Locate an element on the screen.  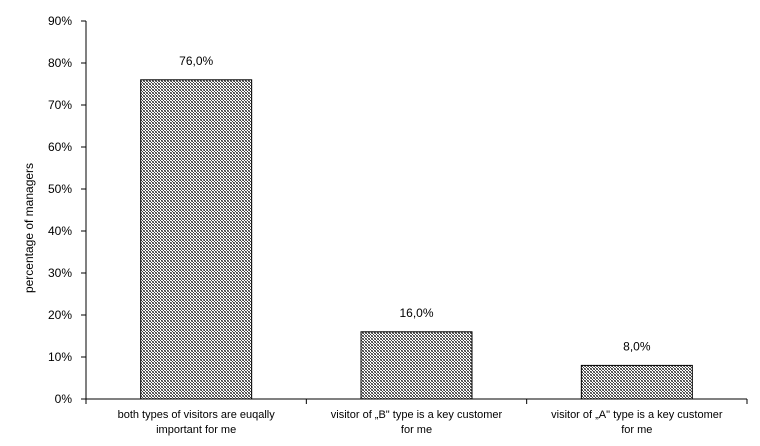
y-tick-label: 10% is located at coordinates (60, 357).